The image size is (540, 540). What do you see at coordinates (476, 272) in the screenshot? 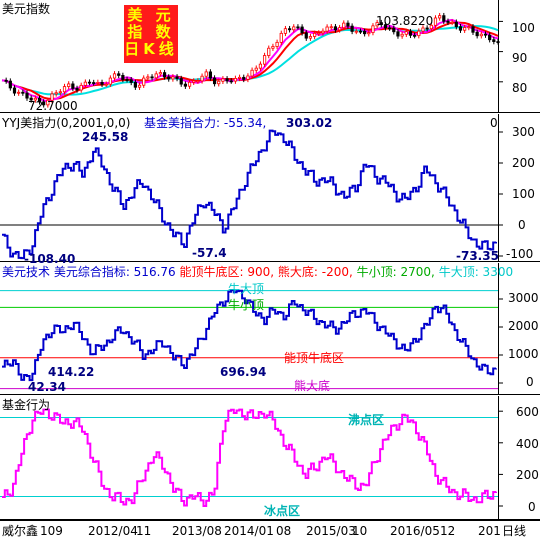
I see `legend-niu-da-ding: 牛大顶: 3300` at bounding box center [476, 272].